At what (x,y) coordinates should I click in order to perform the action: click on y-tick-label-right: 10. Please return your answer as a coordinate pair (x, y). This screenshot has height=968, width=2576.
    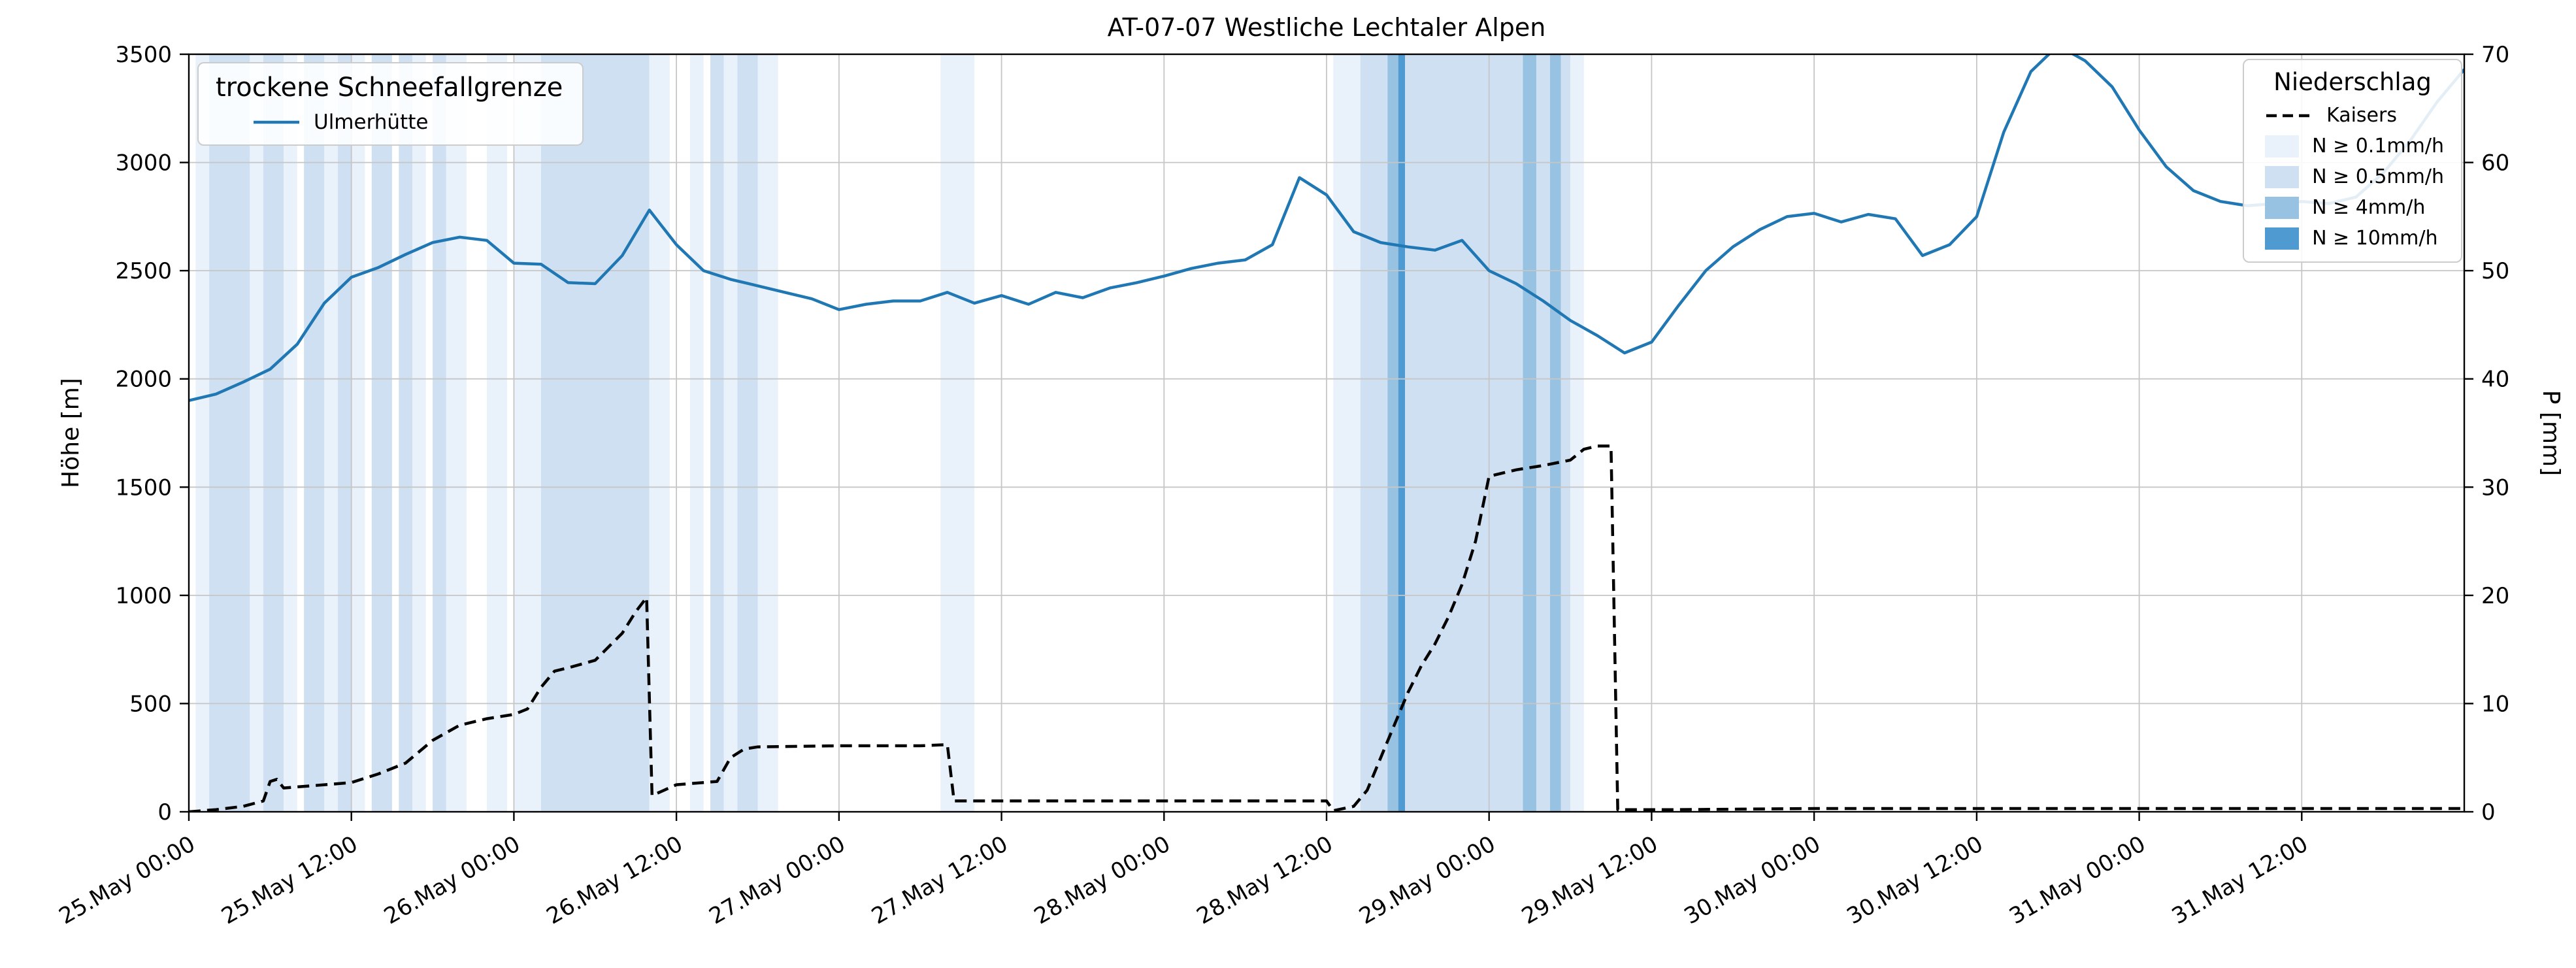
    Looking at the image, I should click on (2495, 704).